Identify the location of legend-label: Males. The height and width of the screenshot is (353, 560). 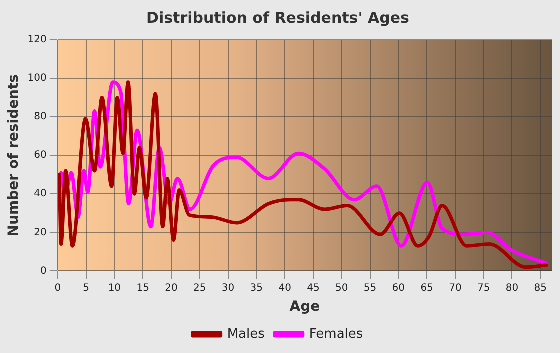
(246, 334).